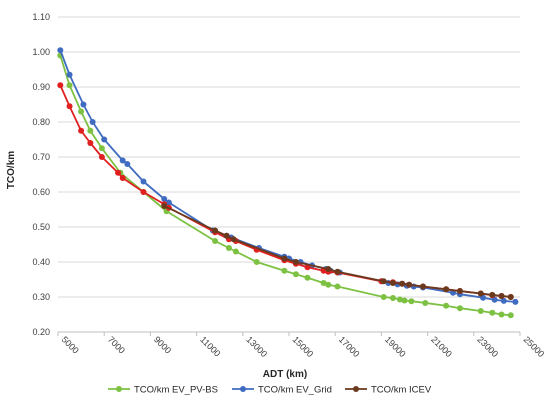 The width and height of the screenshot is (550, 407). What do you see at coordinates (41, 174) in the screenshot?
I see `y-tick-labels: 0.20 0.30 0.40 0.50 0.60 0.70 0.80 0.90 1.00 1.10` at bounding box center [41, 174].